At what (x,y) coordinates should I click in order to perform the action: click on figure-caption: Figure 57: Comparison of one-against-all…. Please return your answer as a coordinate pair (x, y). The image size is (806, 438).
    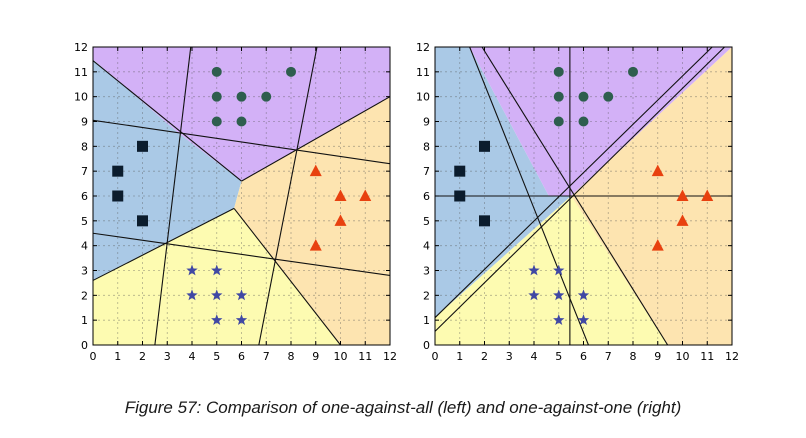
    Looking at the image, I should click on (403, 407).